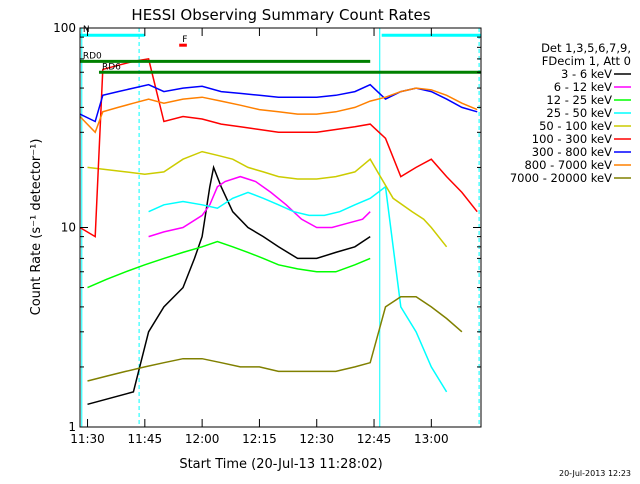 The height and width of the screenshot is (484, 640). I want to click on legend-label-3: 25 - 50 keV, so click(579, 113).